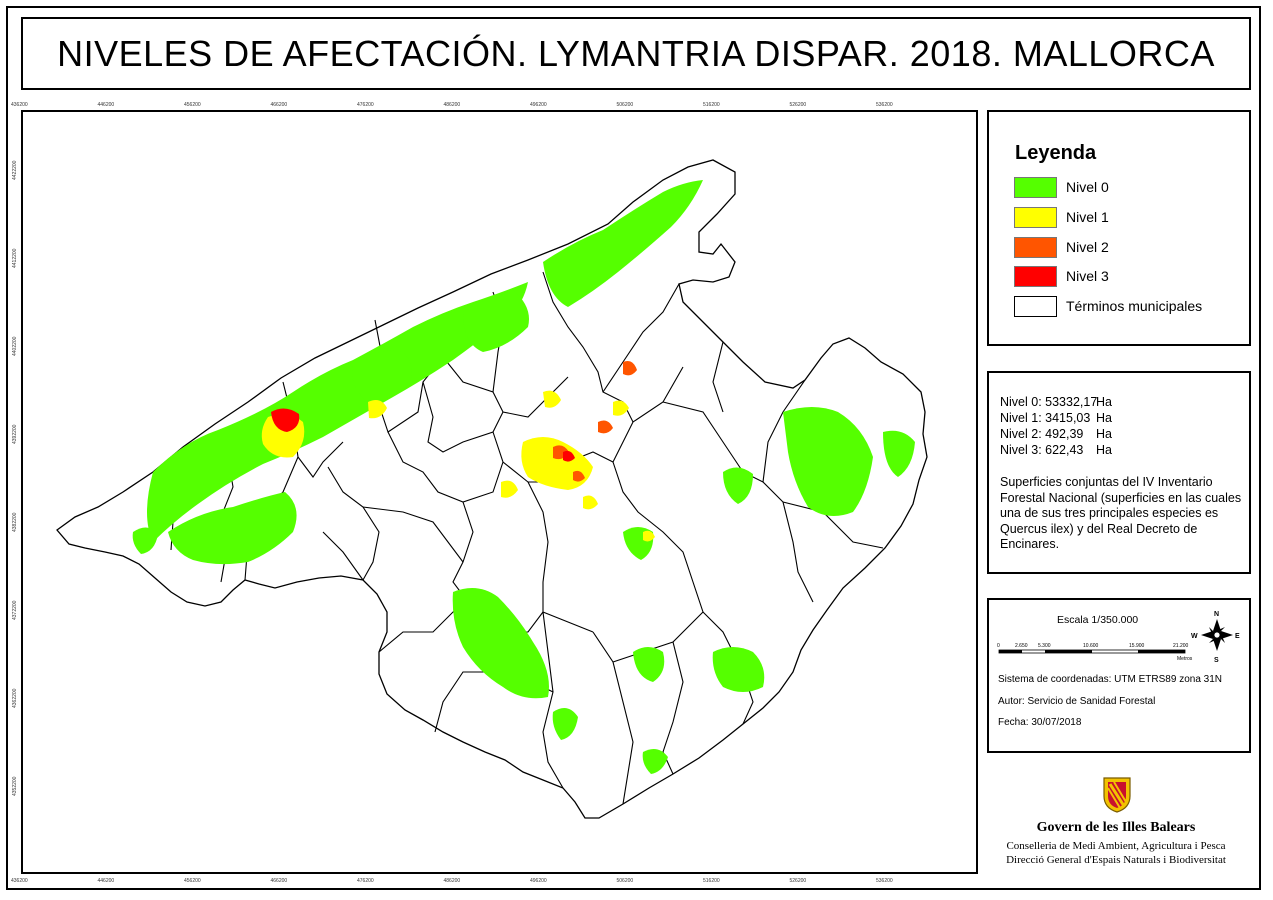 Image resolution: width=1273 pixels, height=900 pixels. I want to click on compass-rose-icon: N S E W, so click(1215, 637).